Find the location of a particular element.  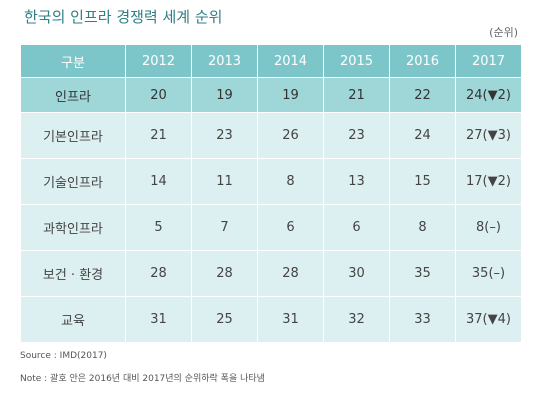

row-label: 인프라 is located at coordinates (73, 95).